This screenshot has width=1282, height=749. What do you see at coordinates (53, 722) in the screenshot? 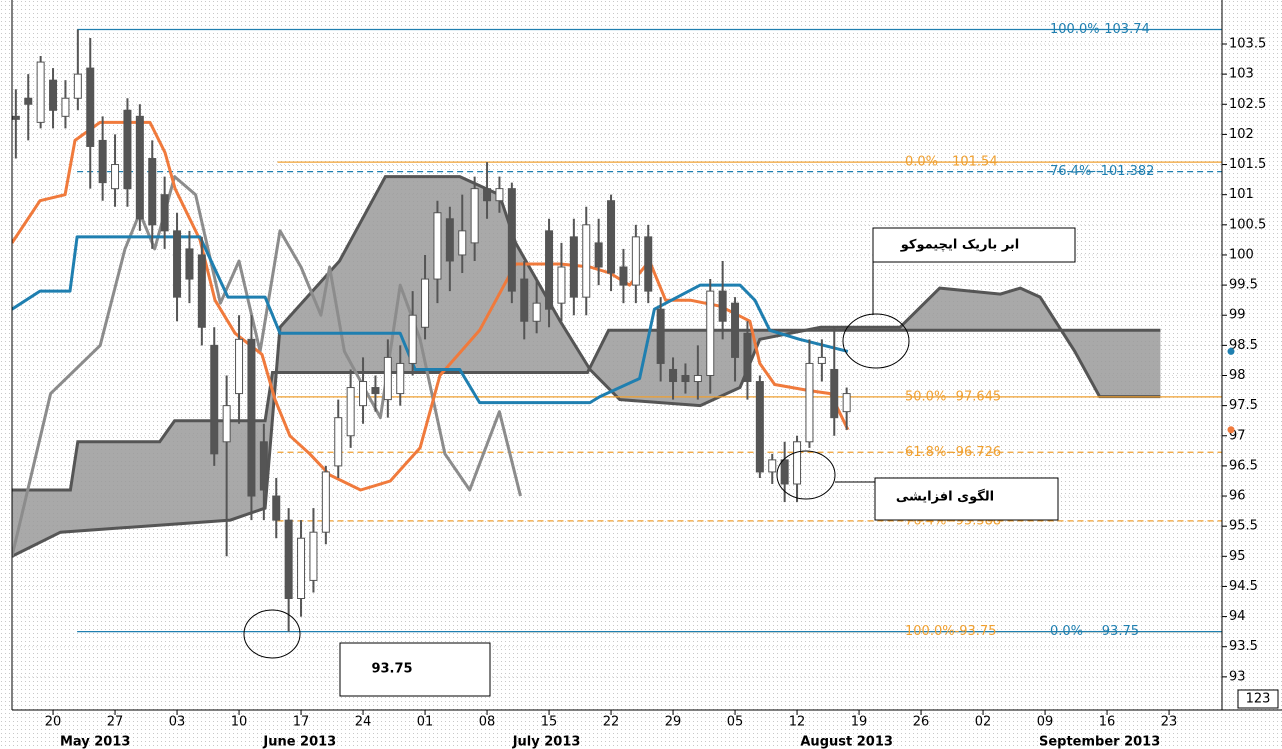
I see `x-tick-label: 20` at bounding box center [53, 722].